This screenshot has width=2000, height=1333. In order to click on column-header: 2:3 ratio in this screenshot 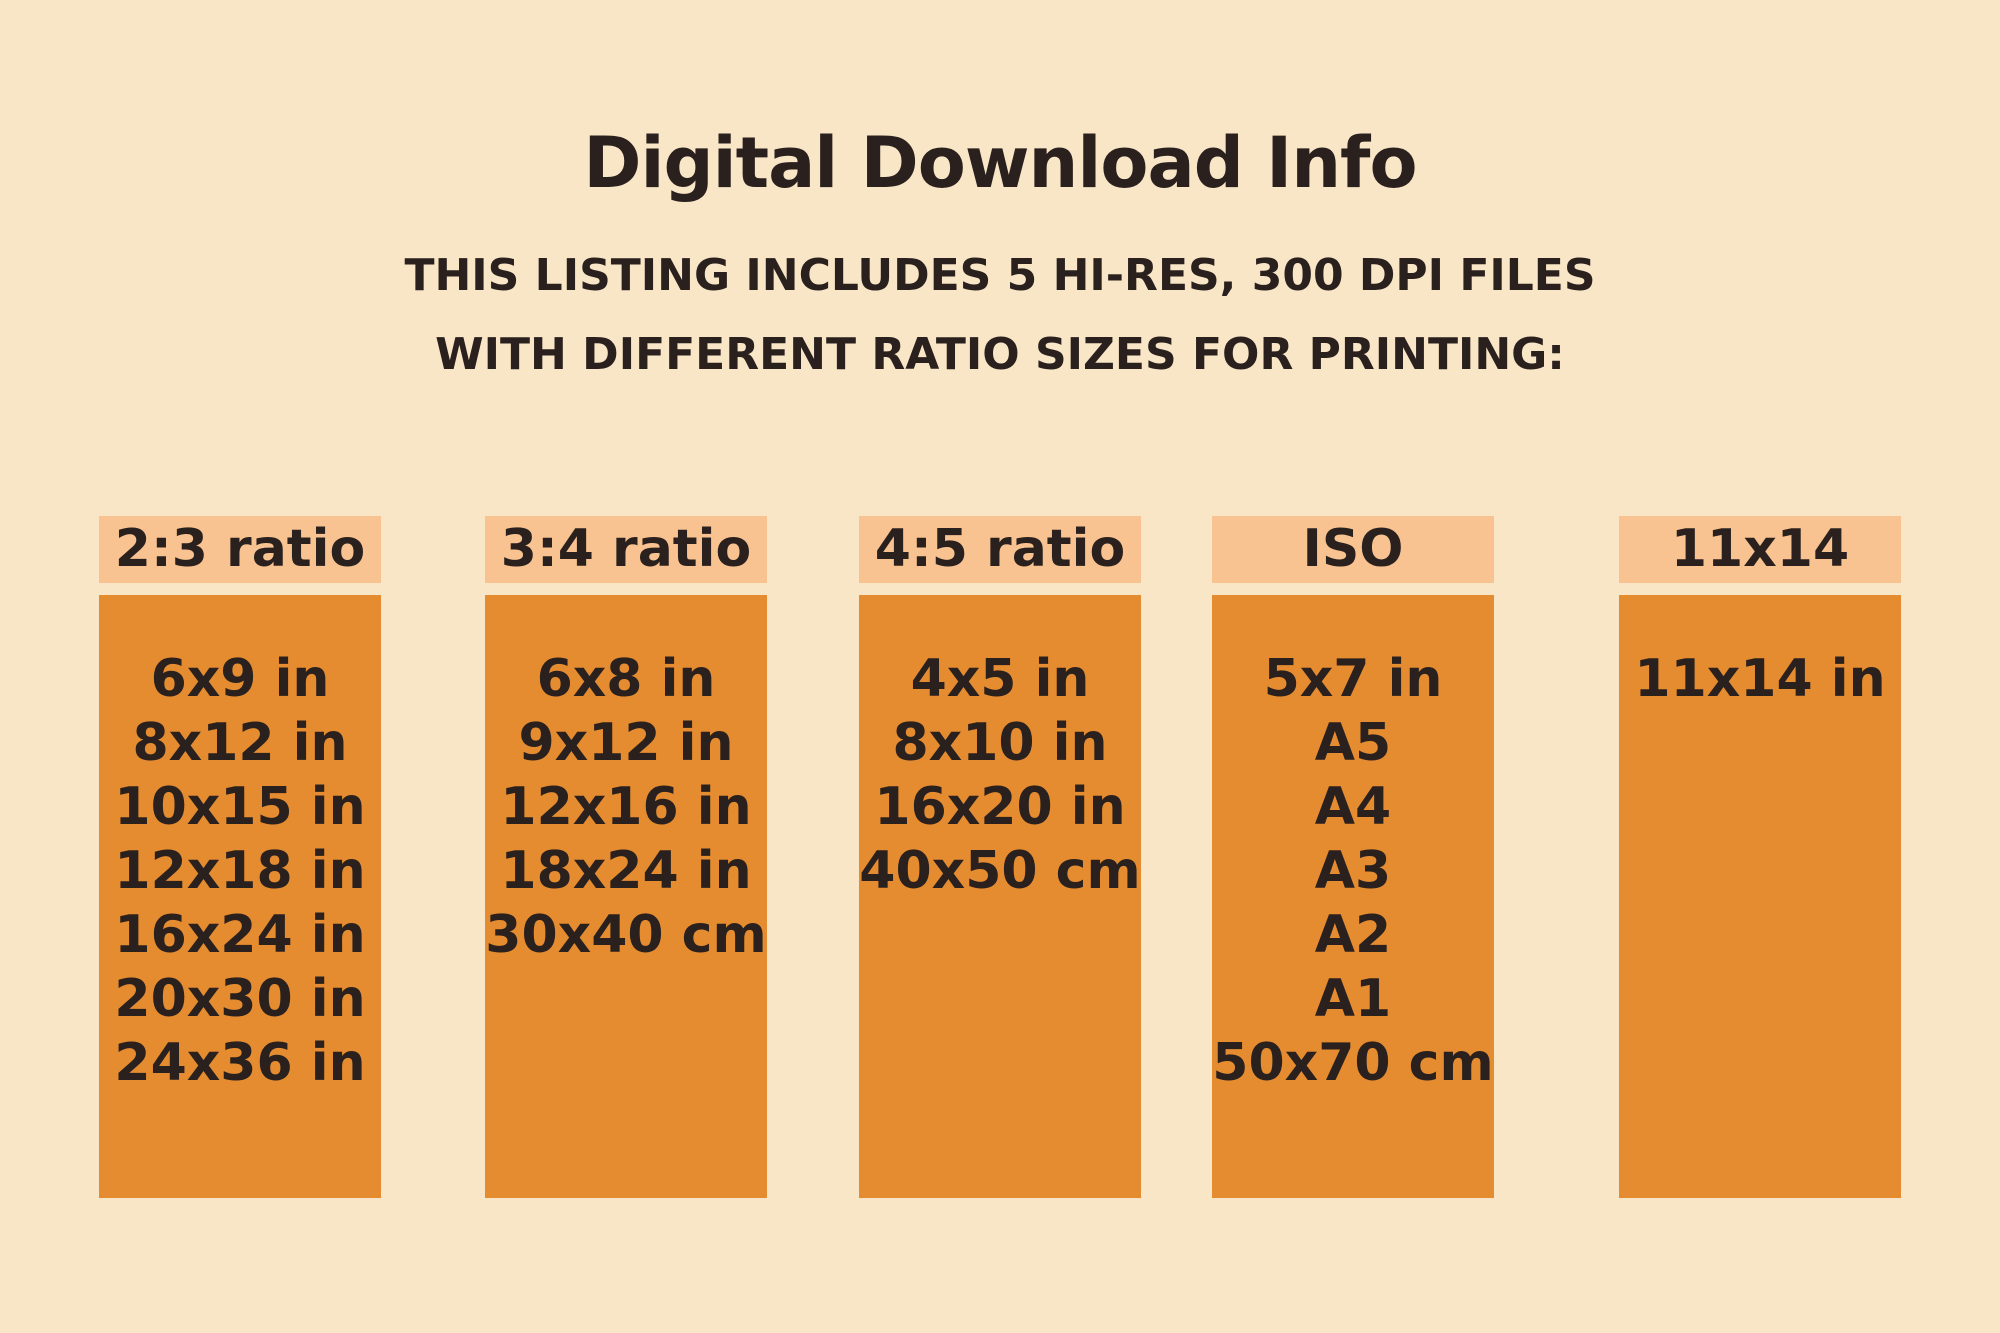, I will do `click(240, 549)`.